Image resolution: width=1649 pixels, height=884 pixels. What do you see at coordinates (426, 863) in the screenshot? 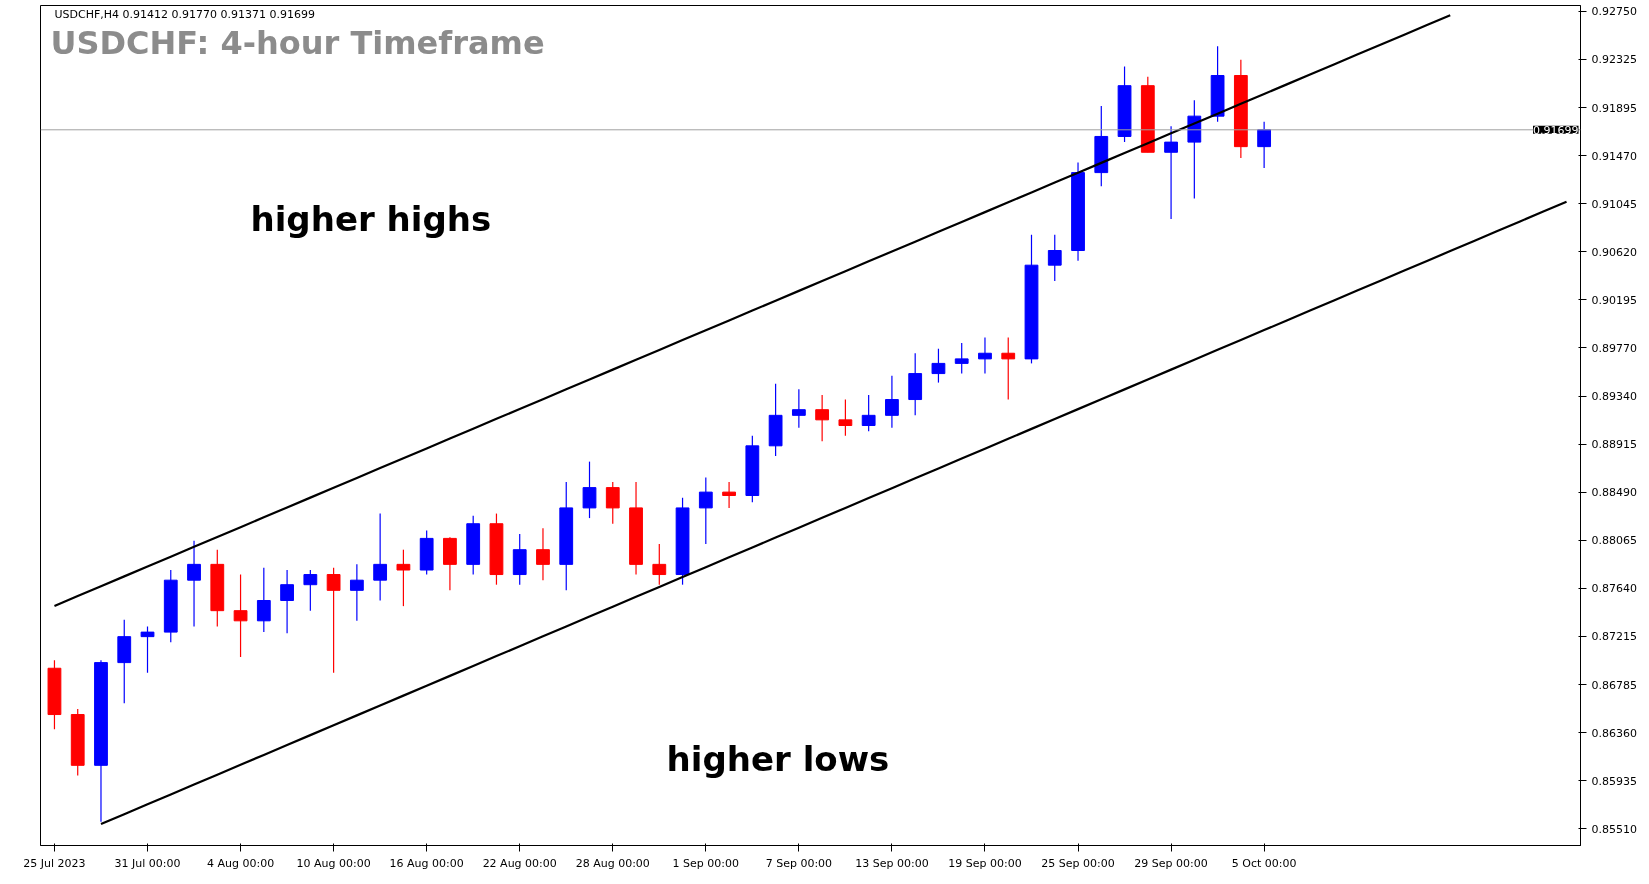
I see `x-tick-label: 16 Aug 00:00` at bounding box center [426, 863].